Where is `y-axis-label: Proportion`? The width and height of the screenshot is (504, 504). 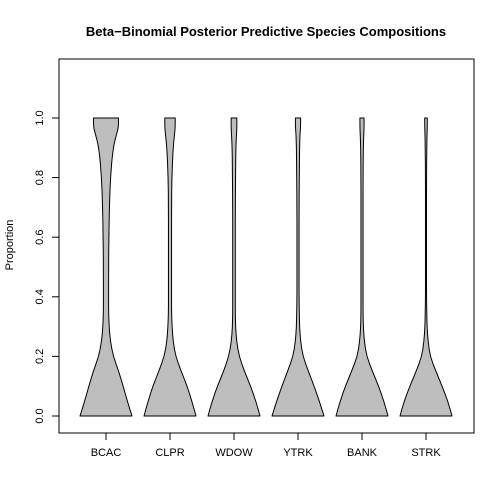
y-axis-label: Proportion is located at coordinates (10, 245).